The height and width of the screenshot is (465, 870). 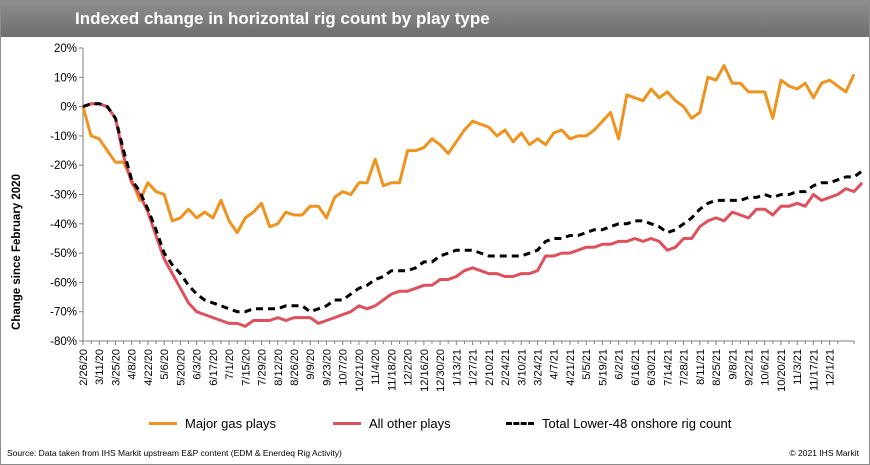 I want to click on legend-item-major-gas: Major gas plays, so click(x=212, y=423).